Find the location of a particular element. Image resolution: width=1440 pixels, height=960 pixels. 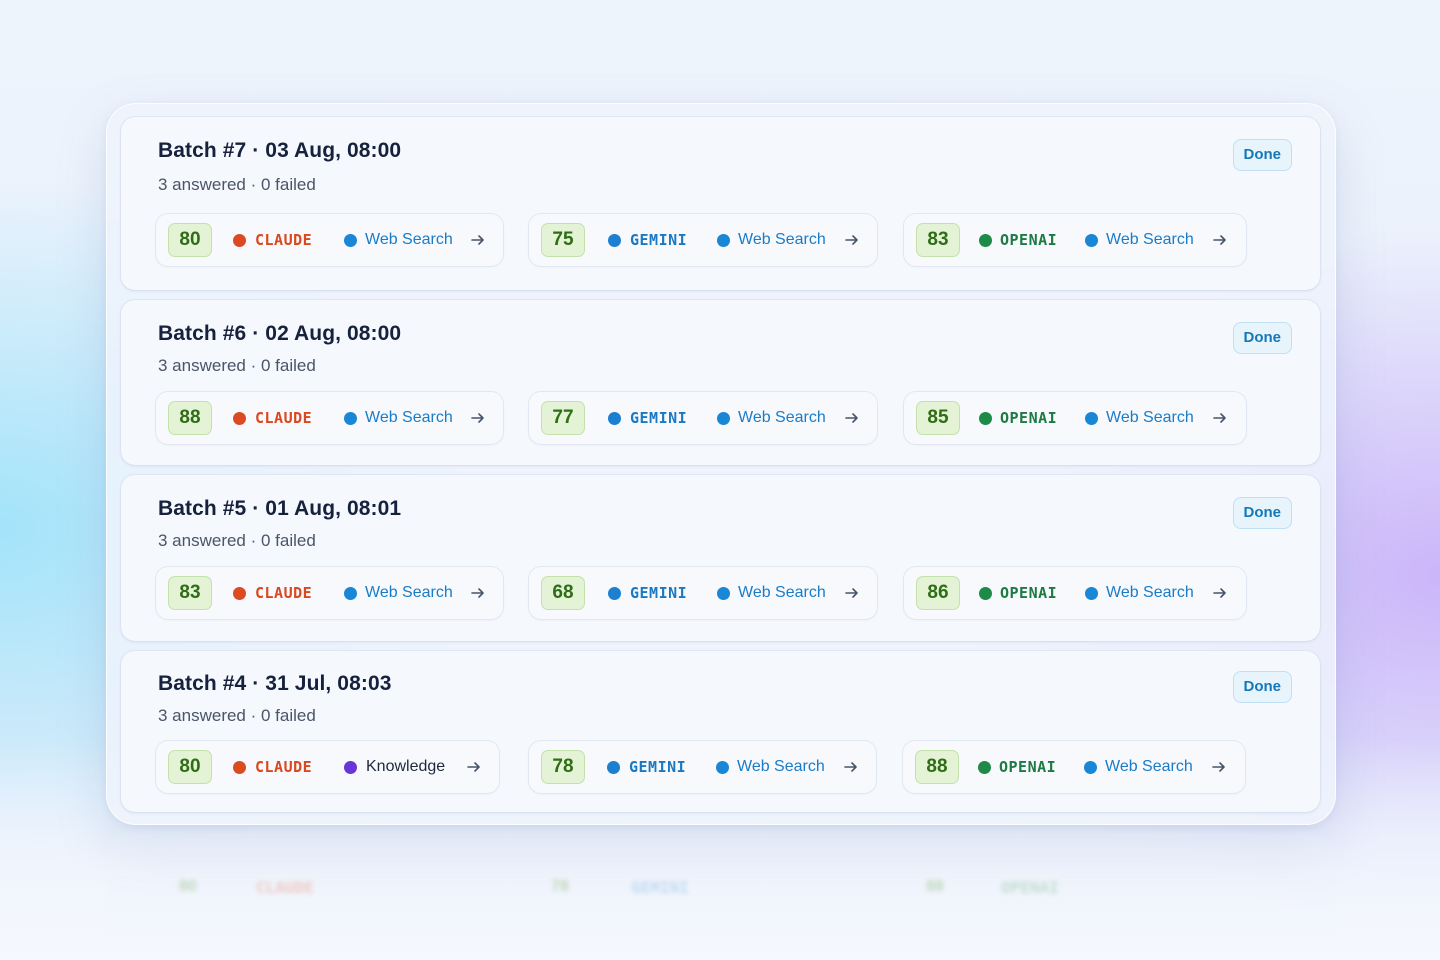

result-chip: 86 OPENAI Web Search is located at coordinates (1075, 593).